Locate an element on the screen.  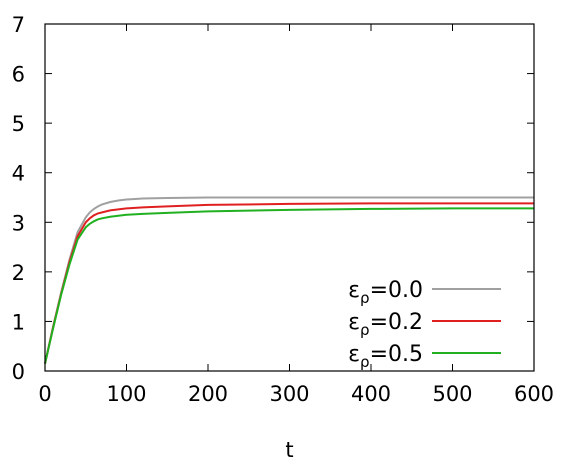
y-tick-label: 3 is located at coordinates (18, 223).